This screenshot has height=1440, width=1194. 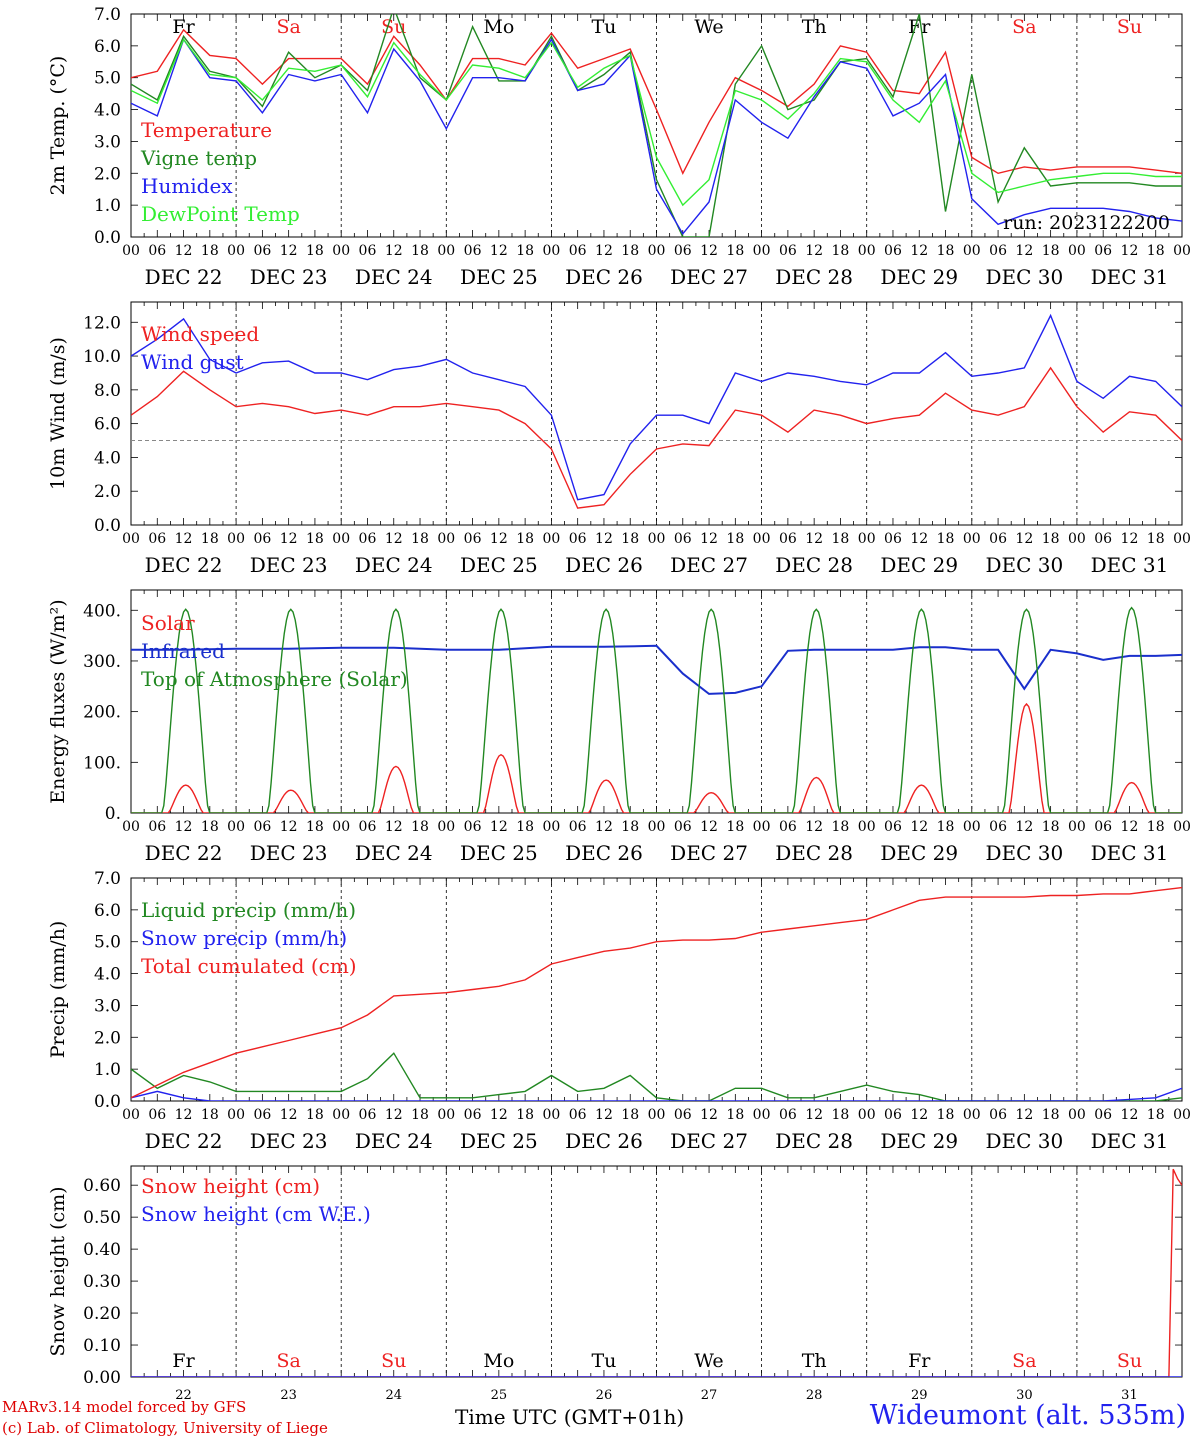 What do you see at coordinates (603, 27) in the screenshot?
I see `weekday-label: Tu` at bounding box center [603, 27].